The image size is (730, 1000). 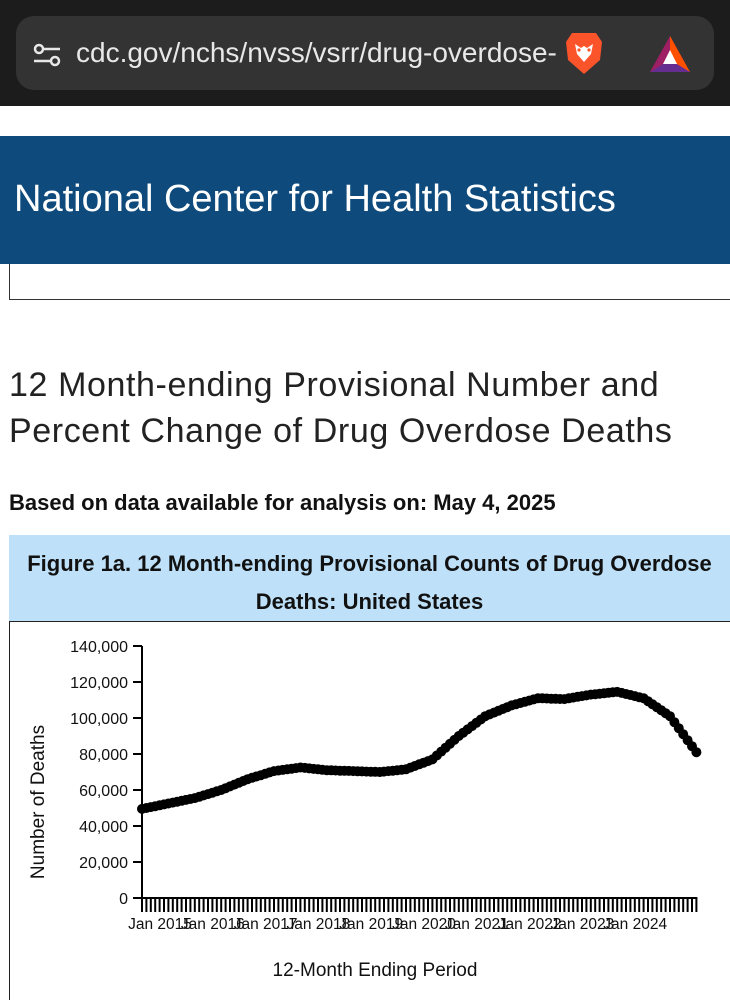 I want to click on x-tick-label: Jan 2020, so click(x=424, y=924).